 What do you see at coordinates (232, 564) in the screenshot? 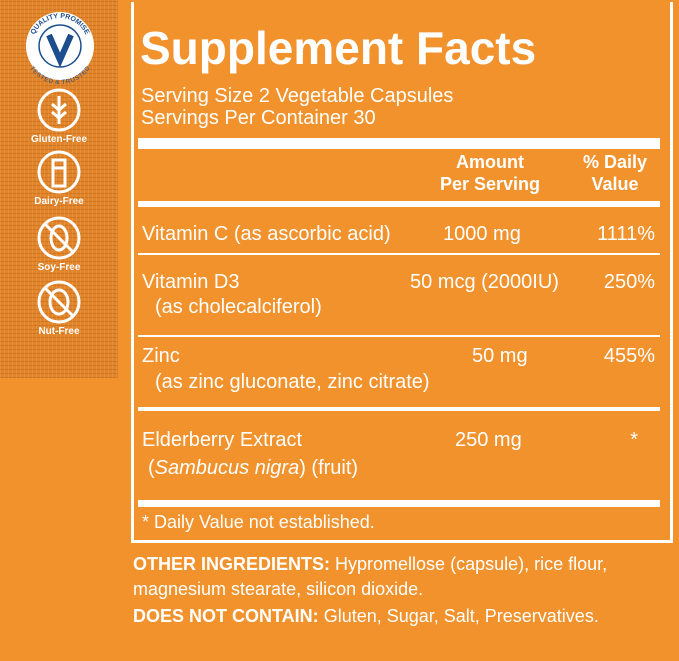
I see `other-ingredients-label: OTHER INGREDIENTS:` at bounding box center [232, 564].